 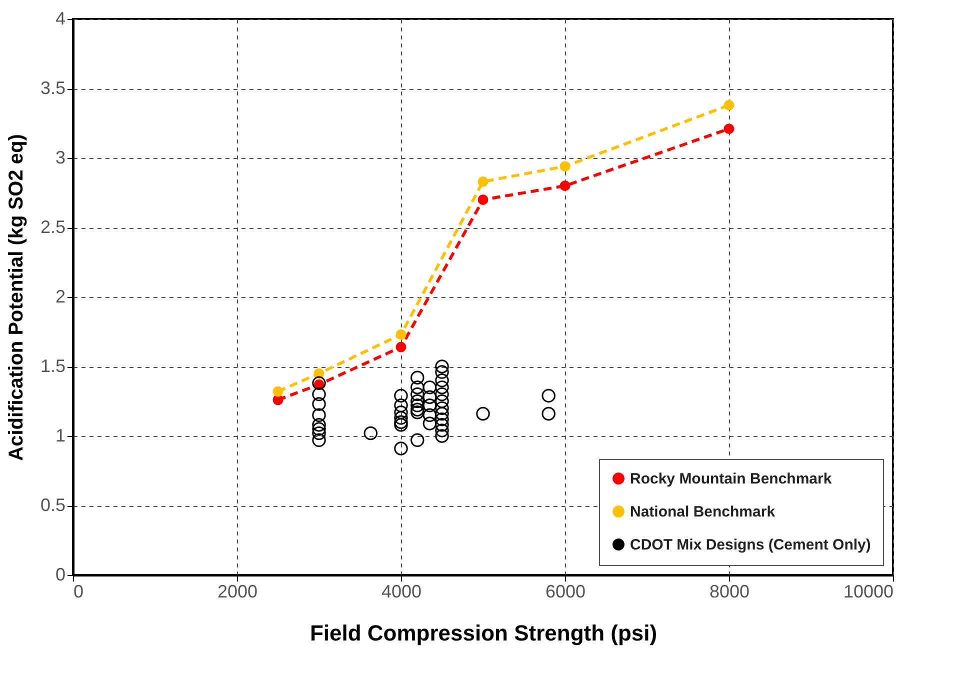 I want to click on x-tick-label: 0, so click(x=79, y=592).